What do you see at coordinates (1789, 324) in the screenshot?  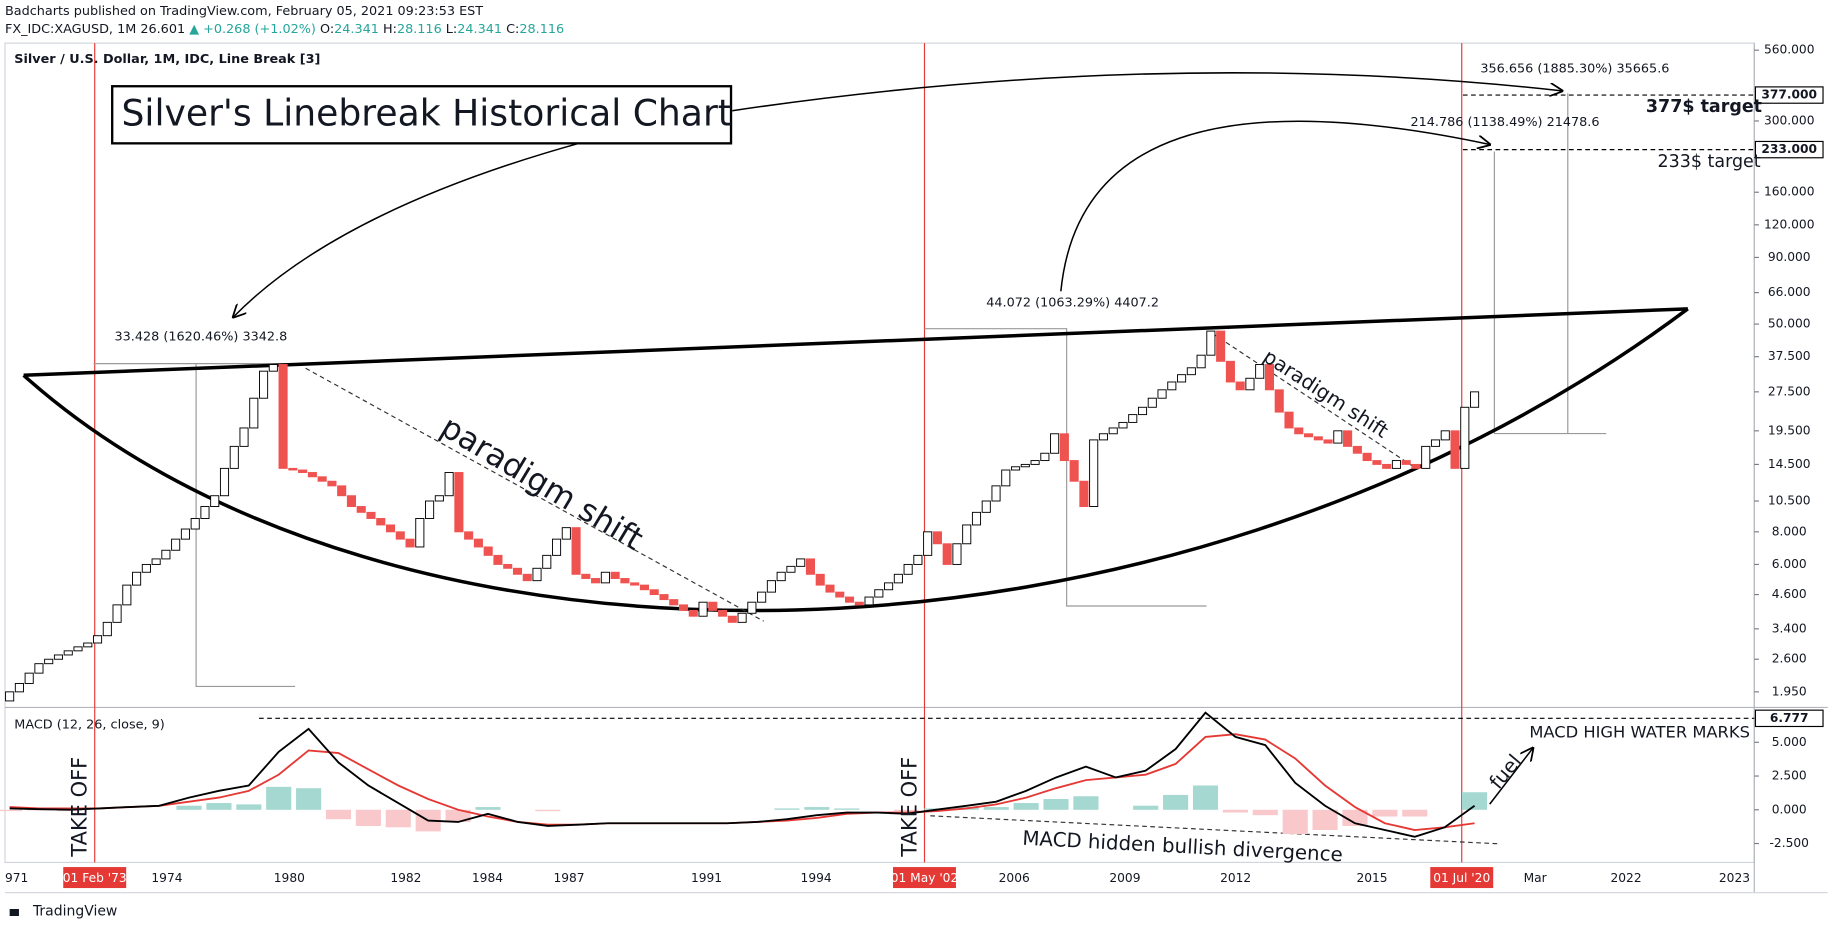 I see `y-tick-label: 50.000` at bounding box center [1789, 324].